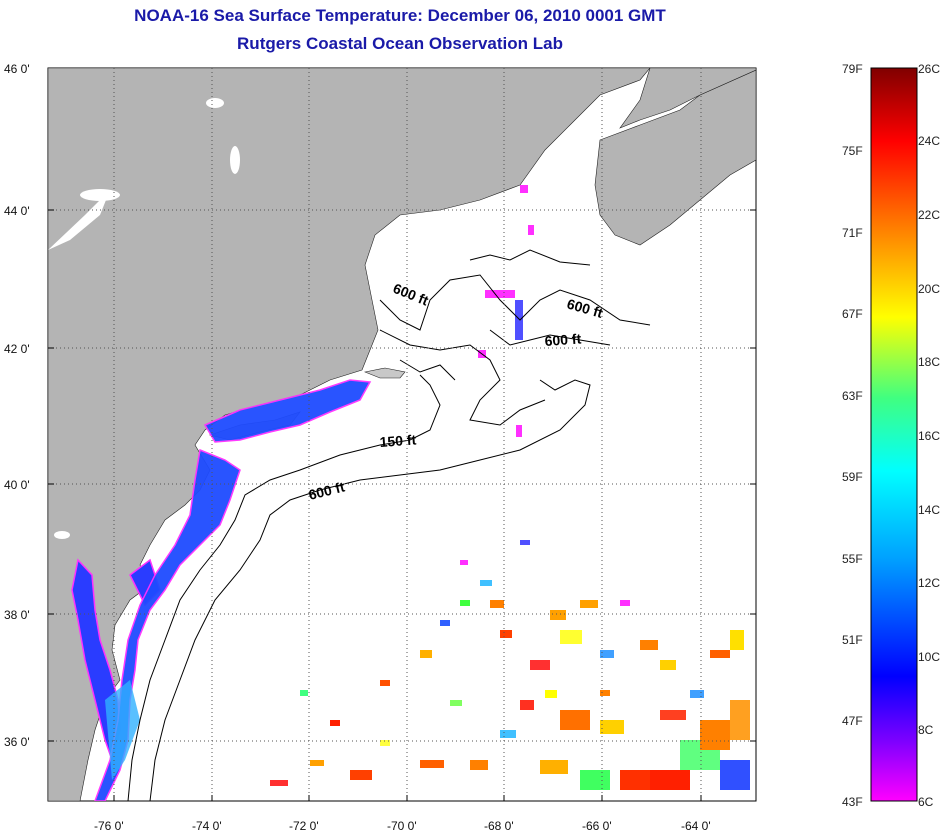 This screenshot has height=840, width=944. I want to click on cb-f-label: 59F, so click(852, 477).